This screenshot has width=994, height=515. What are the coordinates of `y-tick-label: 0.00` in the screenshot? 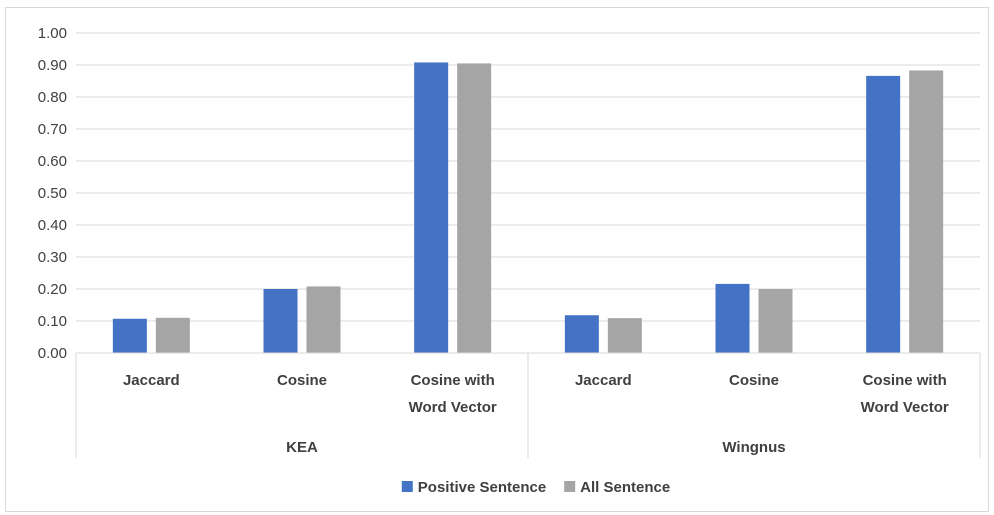 It's located at (52, 353).